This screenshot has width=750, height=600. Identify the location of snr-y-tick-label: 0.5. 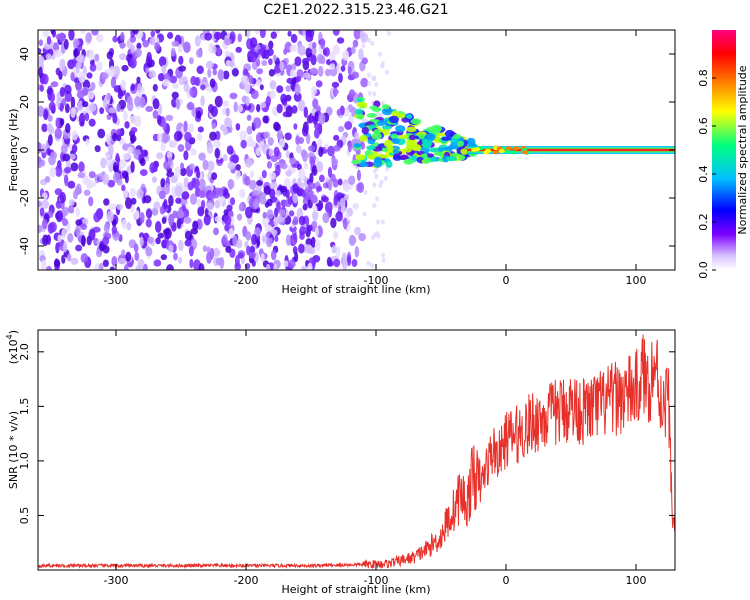
(24, 516).